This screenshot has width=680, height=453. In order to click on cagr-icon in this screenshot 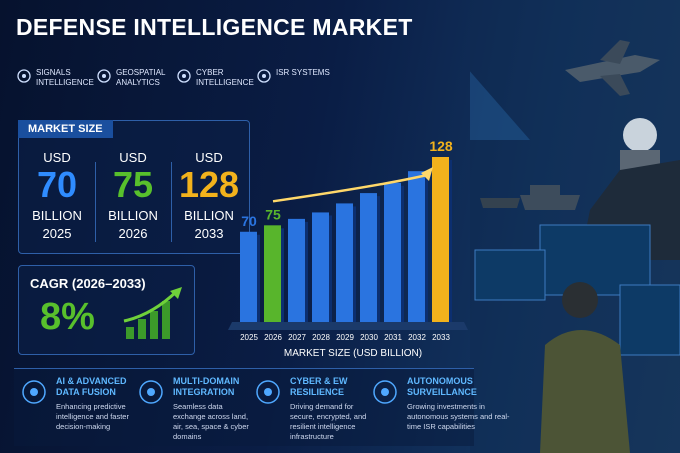, I will do `click(152, 313)`.